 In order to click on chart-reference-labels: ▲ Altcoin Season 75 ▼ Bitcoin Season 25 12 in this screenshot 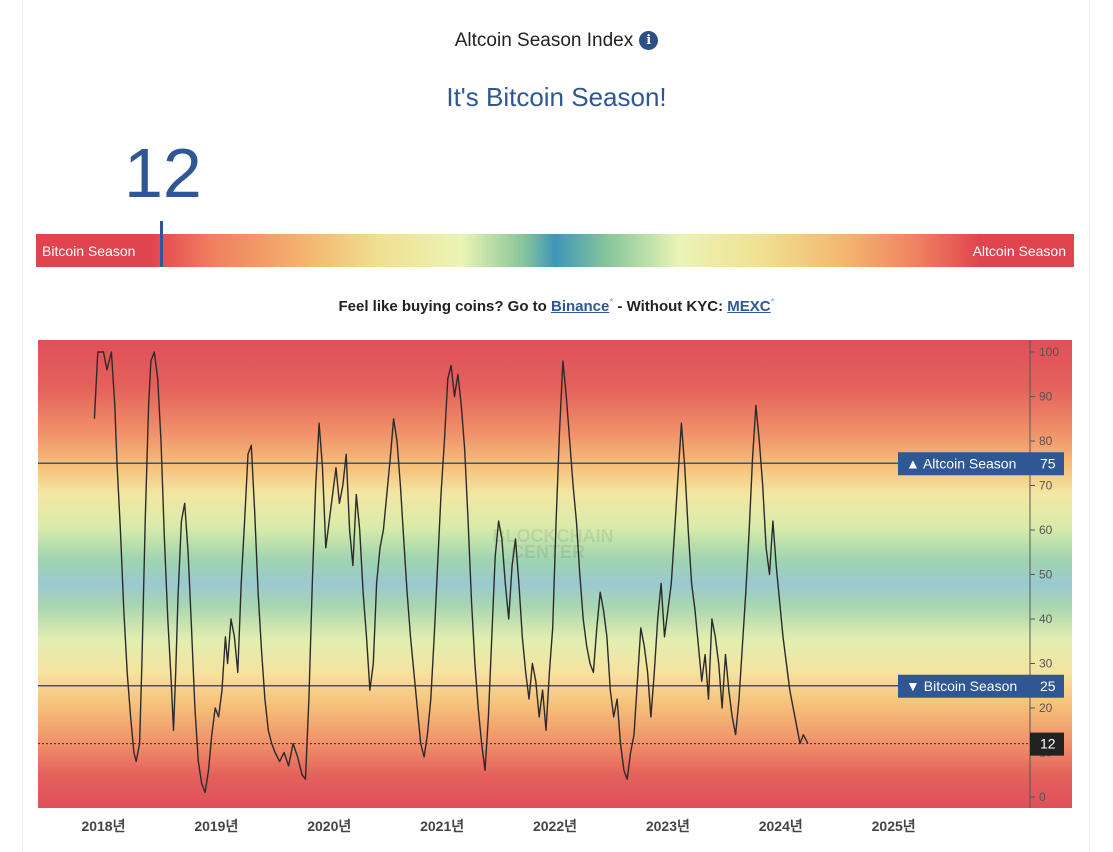, I will do `click(981, 604)`.